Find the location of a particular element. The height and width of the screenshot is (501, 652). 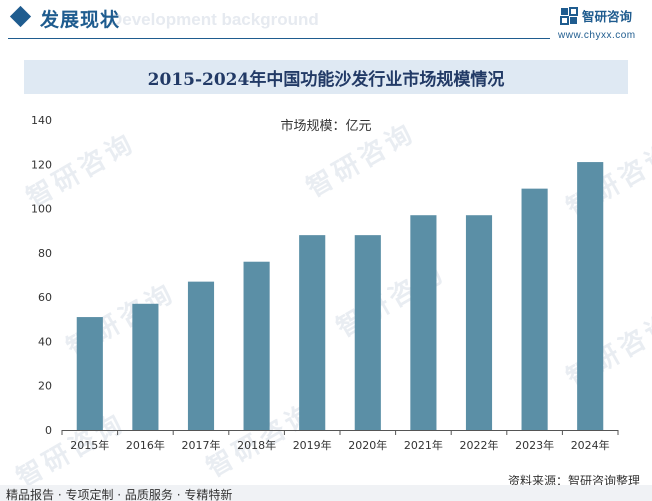

bar-2015年 is located at coordinates (89, 373).